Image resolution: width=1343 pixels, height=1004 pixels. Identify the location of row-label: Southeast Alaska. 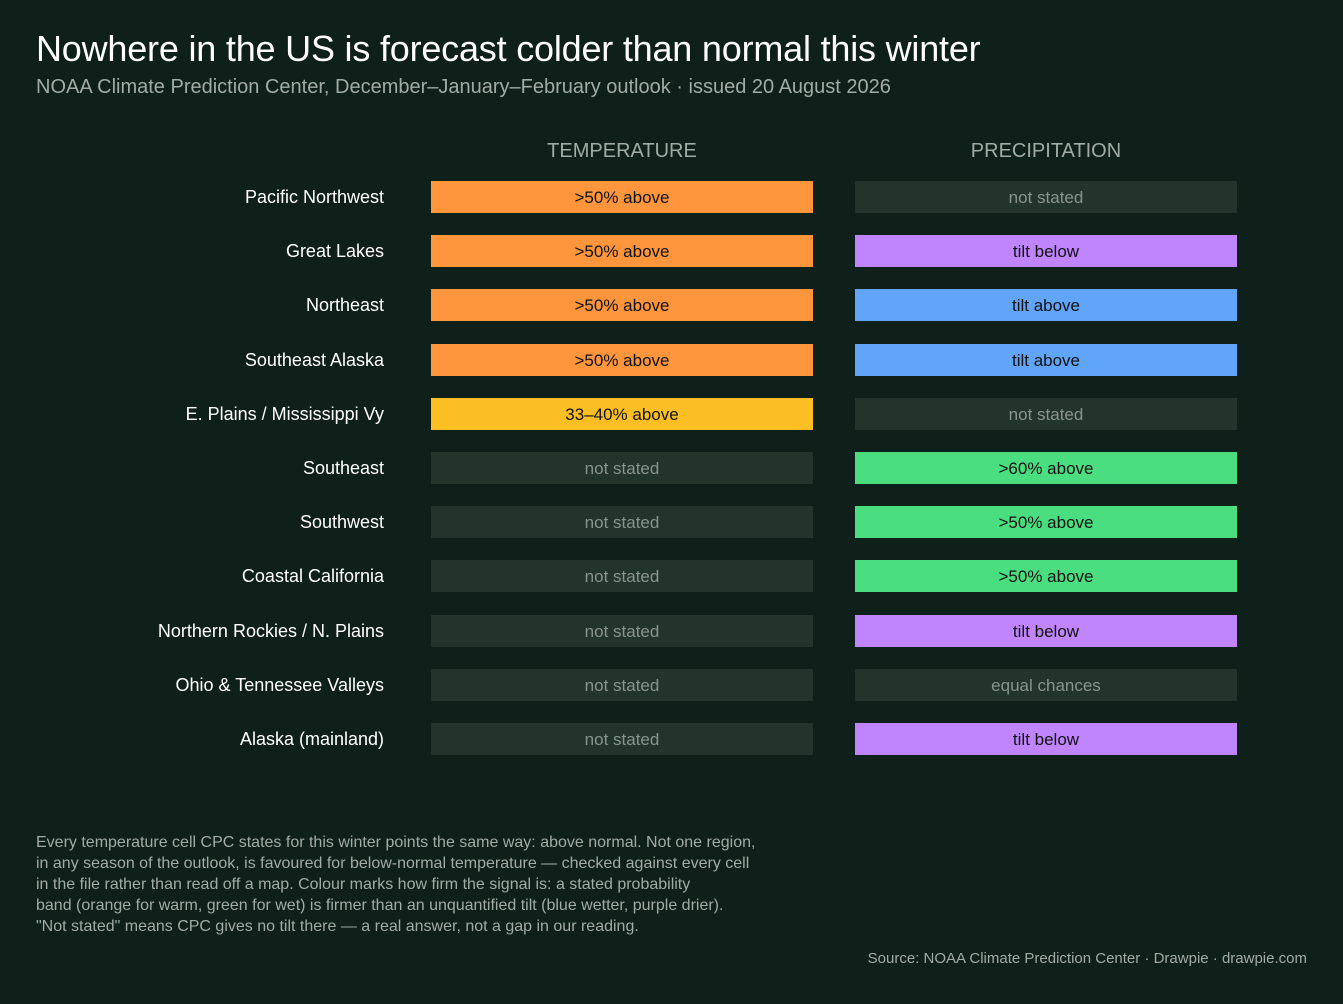
(315, 360).